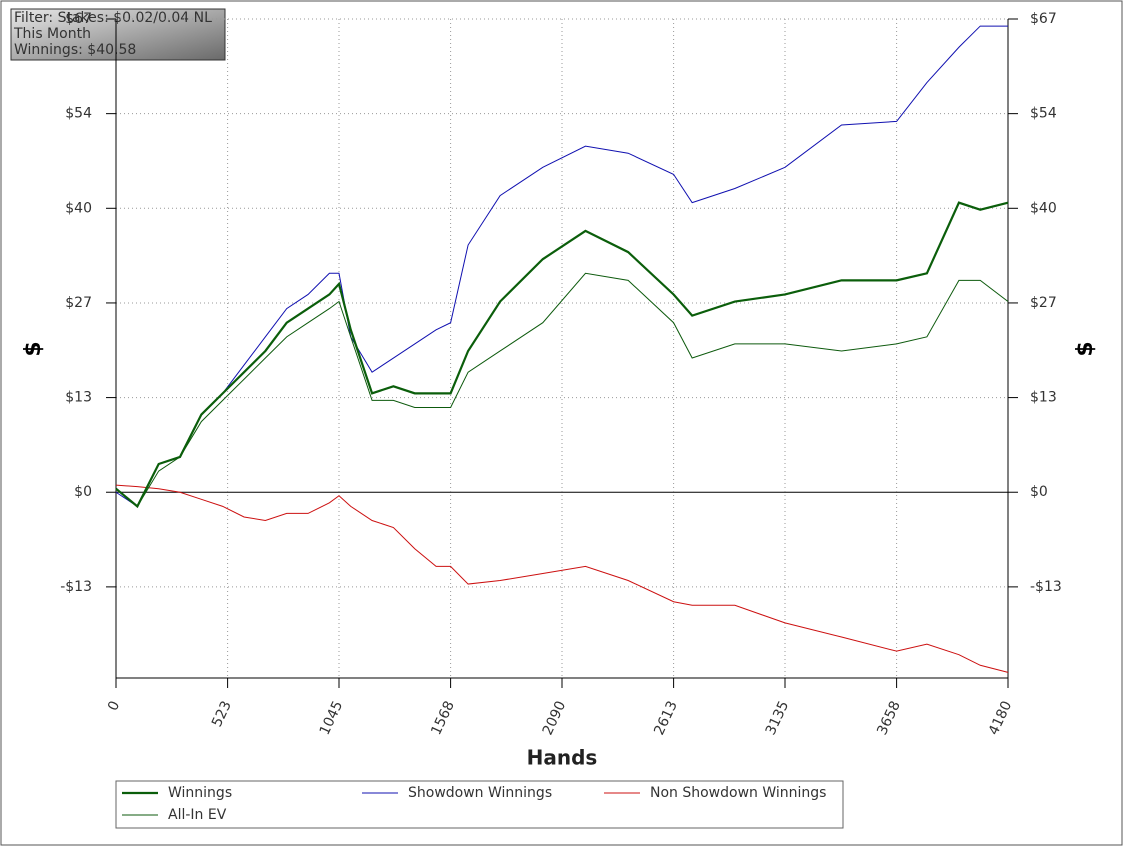 The height and width of the screenshot is (847, 1124). Describe the element at coordinates (78, 303) in the screenshot. I see `y-tick-label: $27` at that location.